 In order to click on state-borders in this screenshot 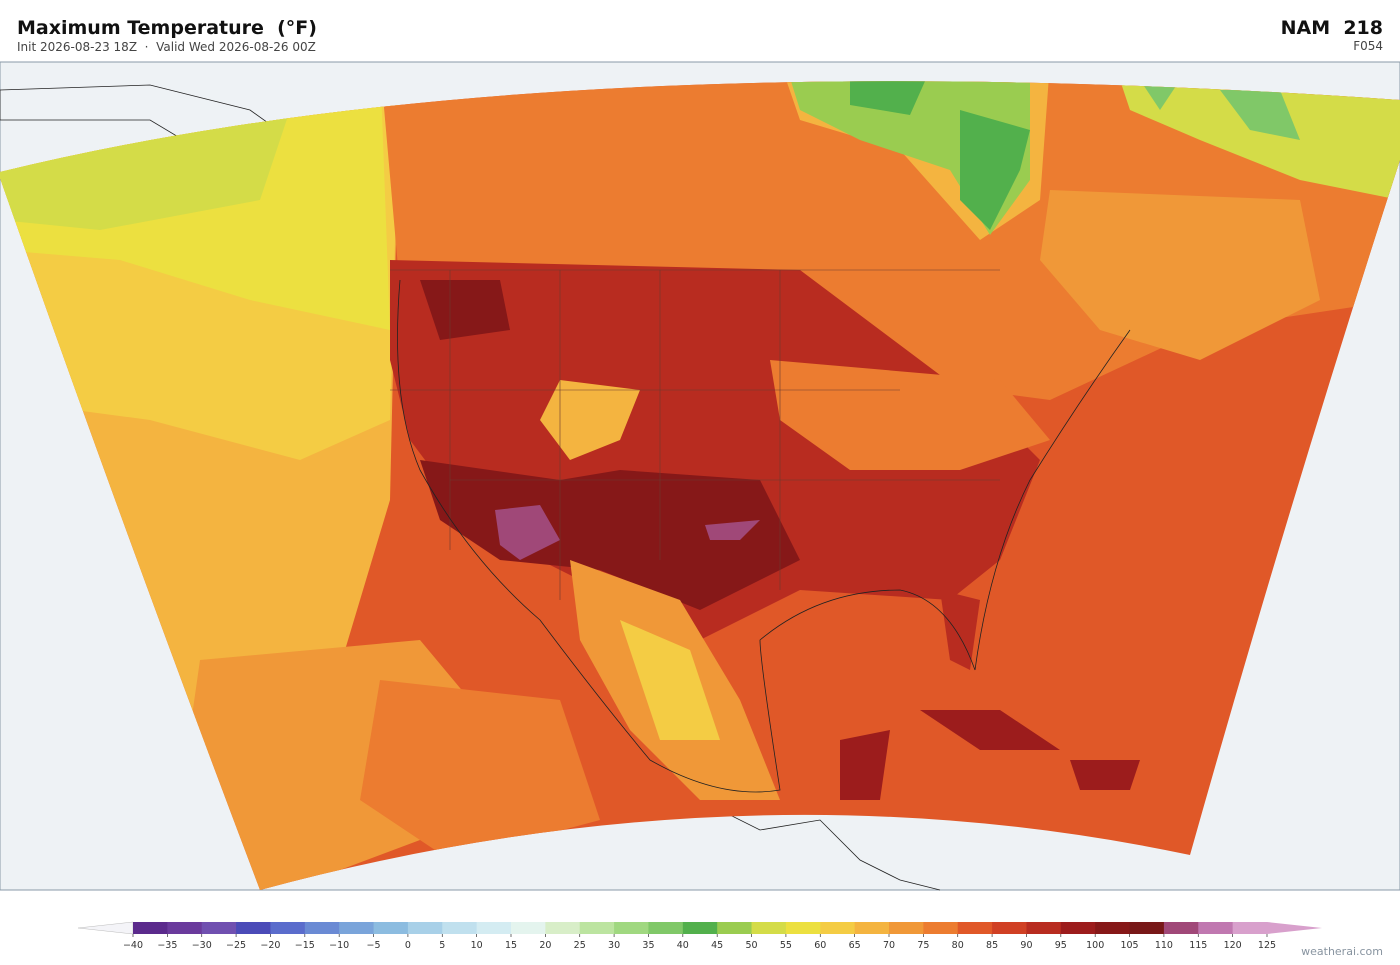, I will do `click(695, 434)`.